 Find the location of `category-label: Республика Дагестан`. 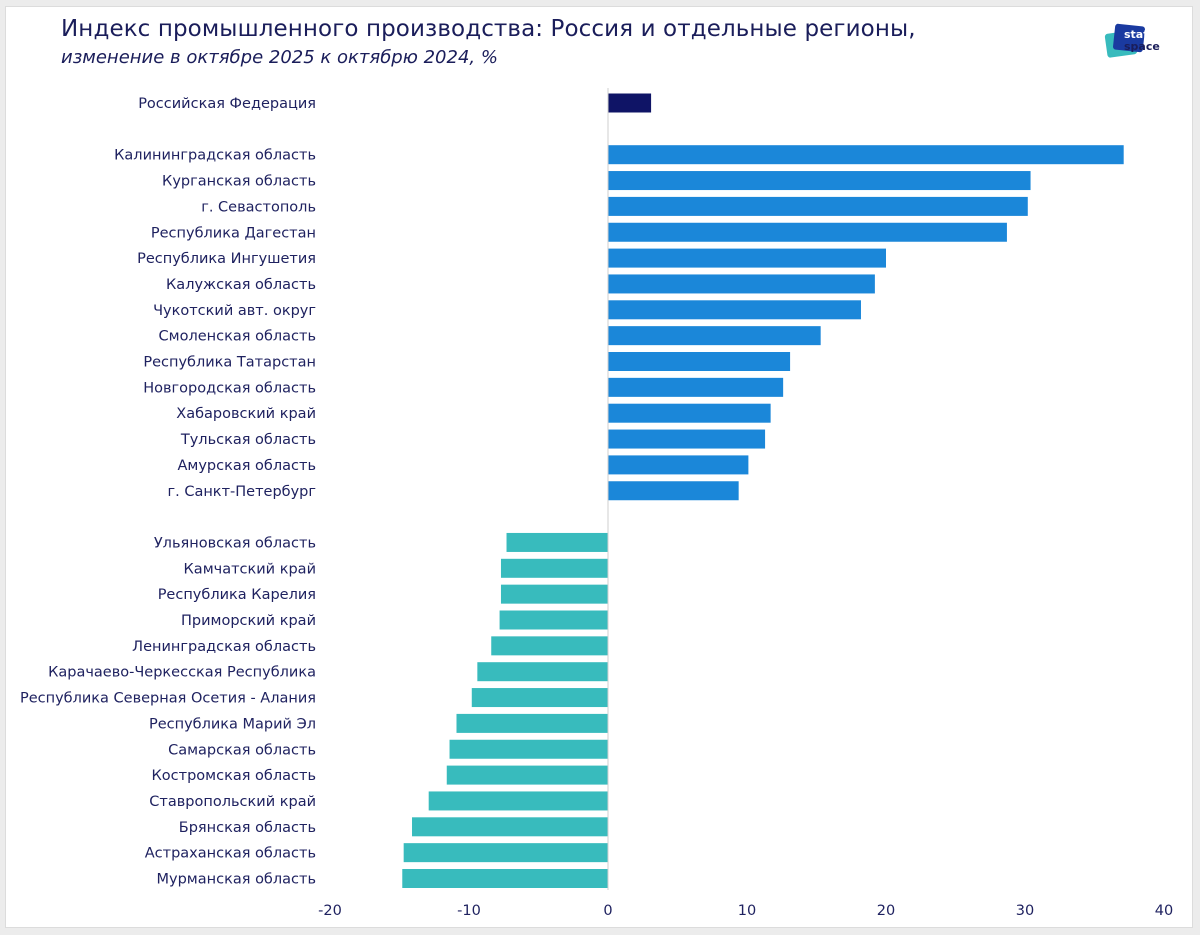

category-label: Республика Дагестан is located at coordinates (233, 233).